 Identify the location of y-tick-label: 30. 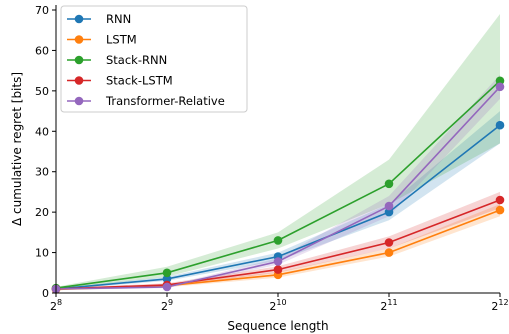
(42, 172).